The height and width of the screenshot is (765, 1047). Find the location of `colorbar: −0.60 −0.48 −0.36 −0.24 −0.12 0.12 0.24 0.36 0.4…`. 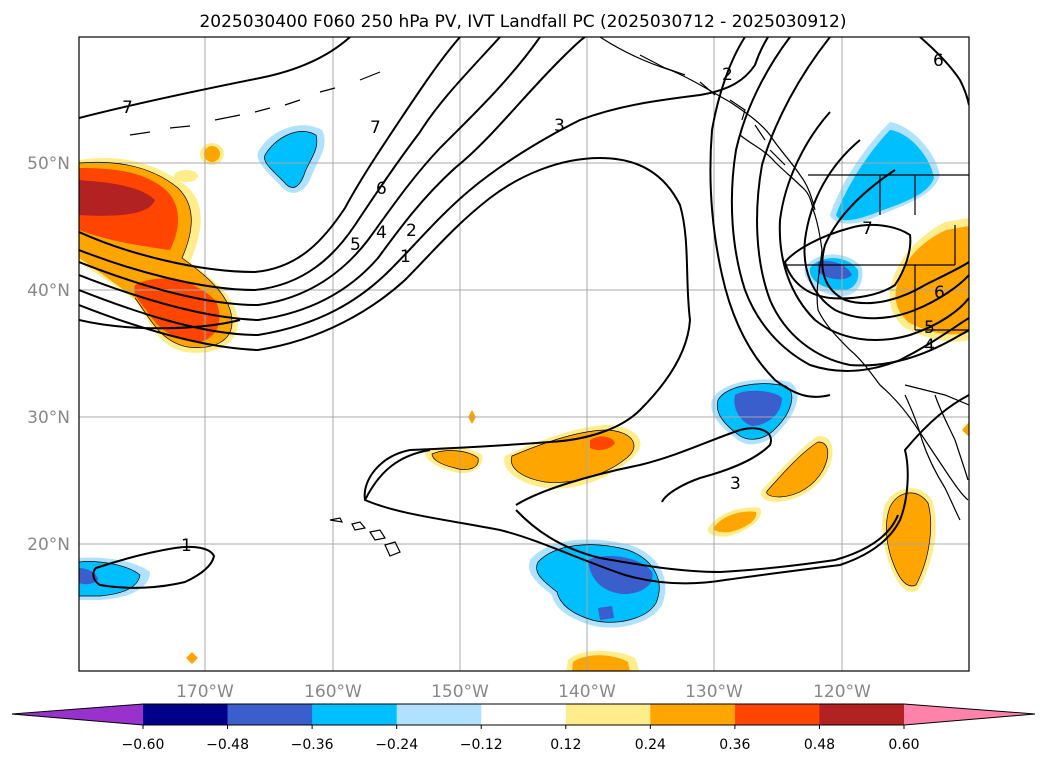

colorbar: −0.60 −0.48 −0.36 −0.24 −0.12 0.12 0.24 0.36 0.4… is located at coordinates (523, 728).